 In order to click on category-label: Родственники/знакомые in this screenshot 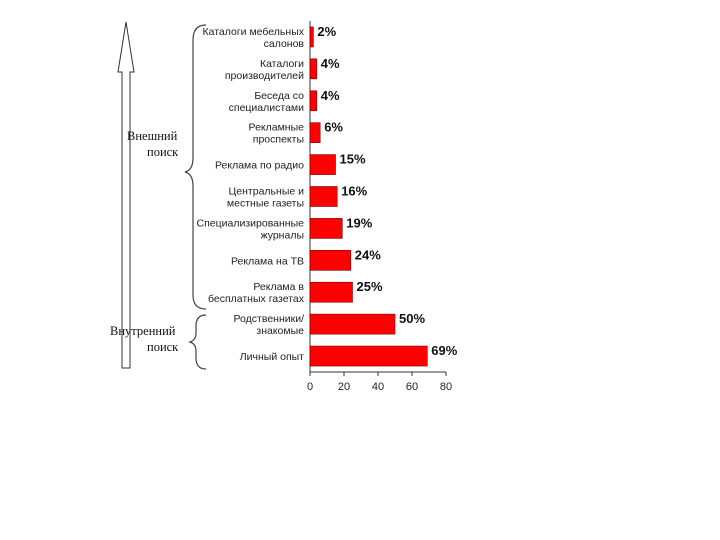, I will do `click(269, 325)`.